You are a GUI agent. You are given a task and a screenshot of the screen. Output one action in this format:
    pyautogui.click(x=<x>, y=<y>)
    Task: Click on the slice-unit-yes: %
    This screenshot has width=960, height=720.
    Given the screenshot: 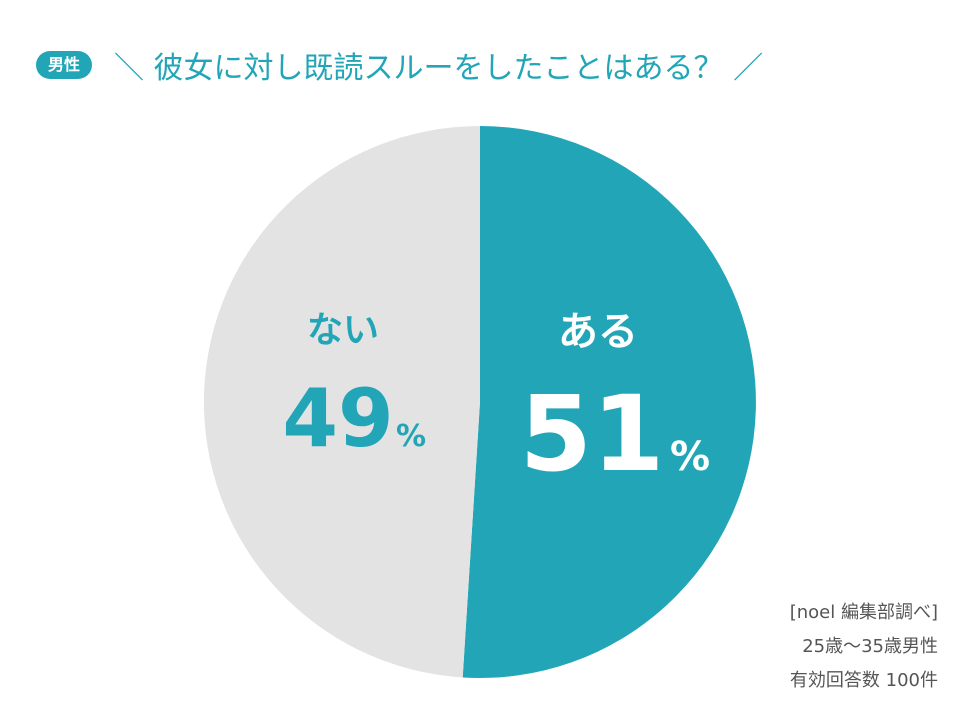 What is the action you would take?
    pyautogui.click(x=690, y=457)
    